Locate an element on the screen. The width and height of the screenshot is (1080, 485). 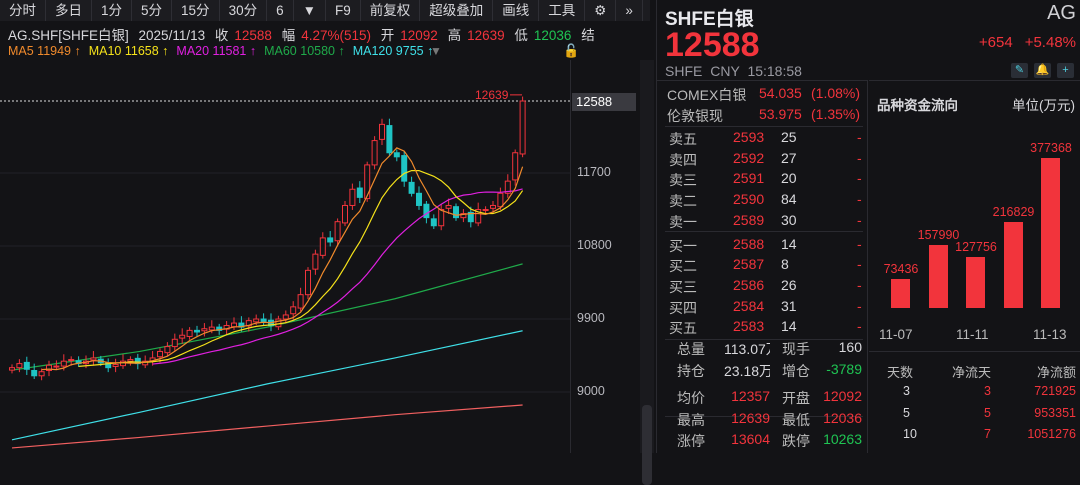
y-tick-label: 9000 is located at coordinates (591, 391).